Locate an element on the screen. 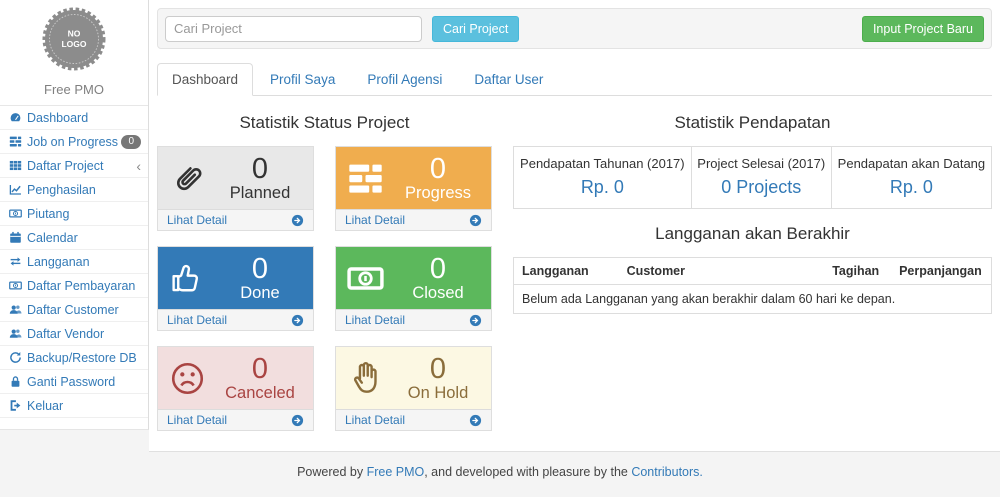  status-card-body: 0 On Hold is located at coordinates (413, 378).